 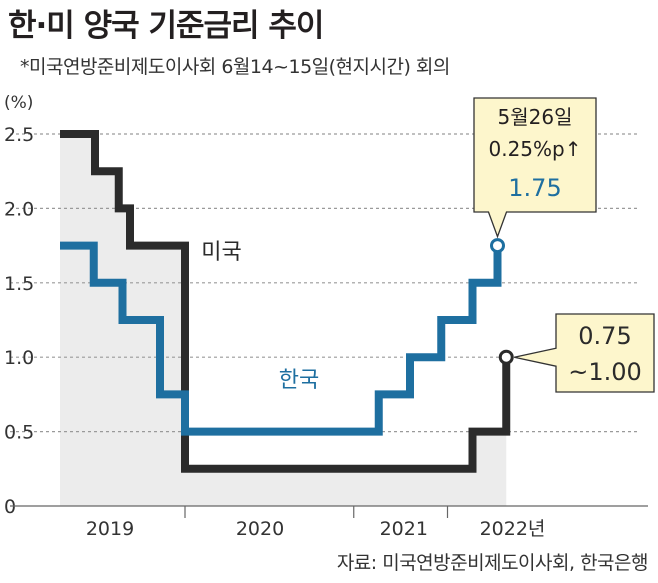 I want to click on us-callout-line1: 0.75, so click(x=604, y=336).